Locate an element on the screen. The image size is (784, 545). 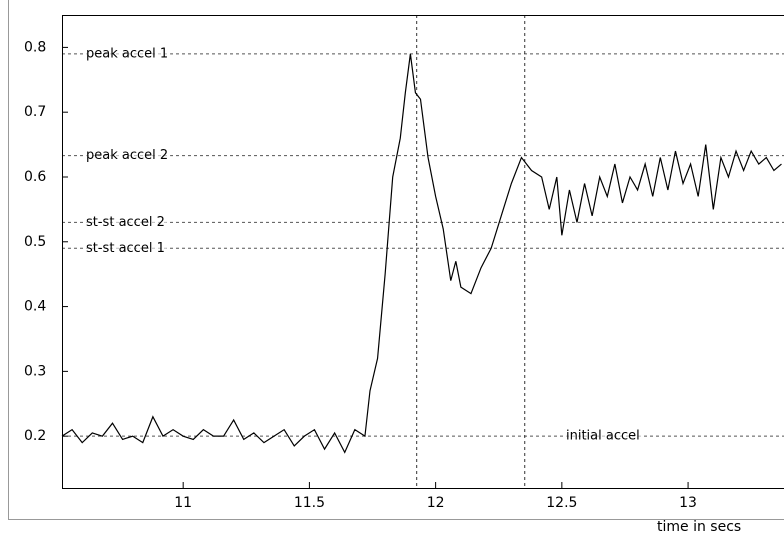
reference-label: st-st accel 1 is located at coordinates (125, 248).